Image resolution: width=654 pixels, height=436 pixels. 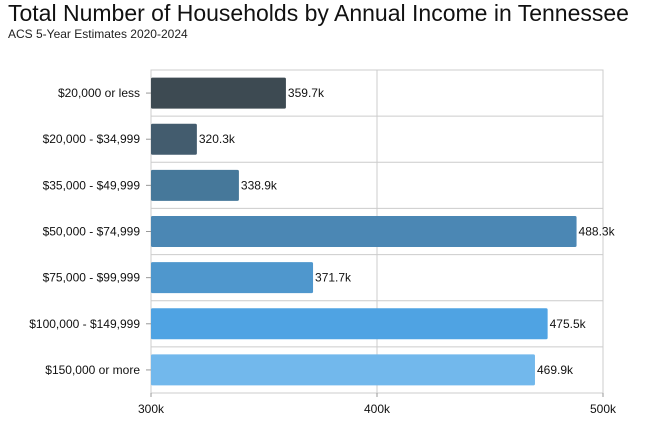 I want to click on value-label-1: 320.3k, so click(x=217, y=139).